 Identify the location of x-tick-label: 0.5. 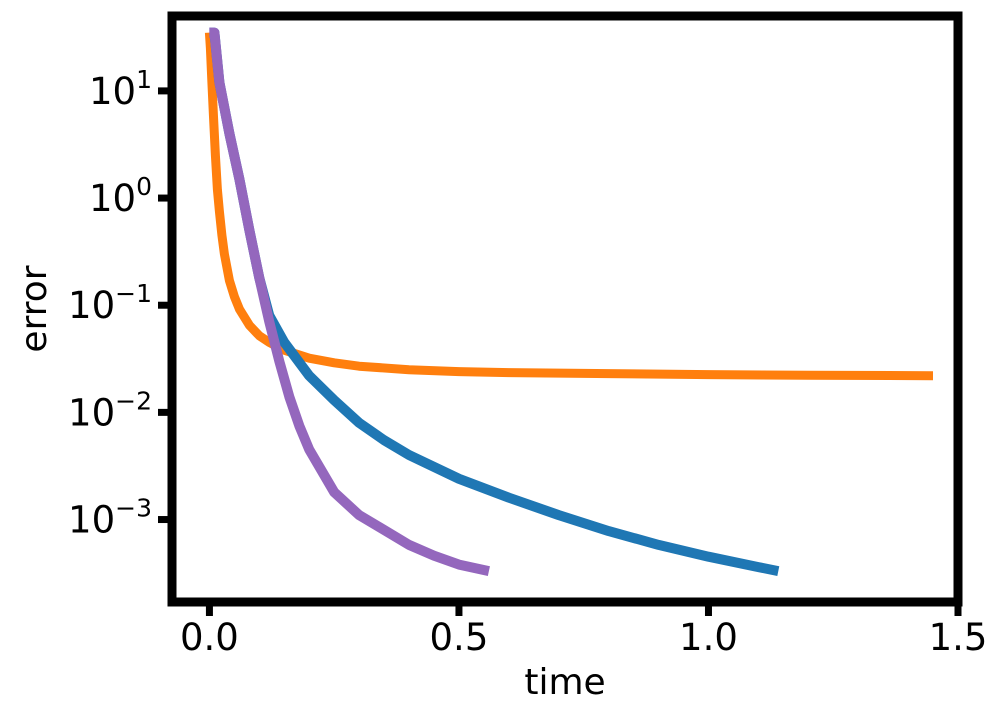
(459, 637).